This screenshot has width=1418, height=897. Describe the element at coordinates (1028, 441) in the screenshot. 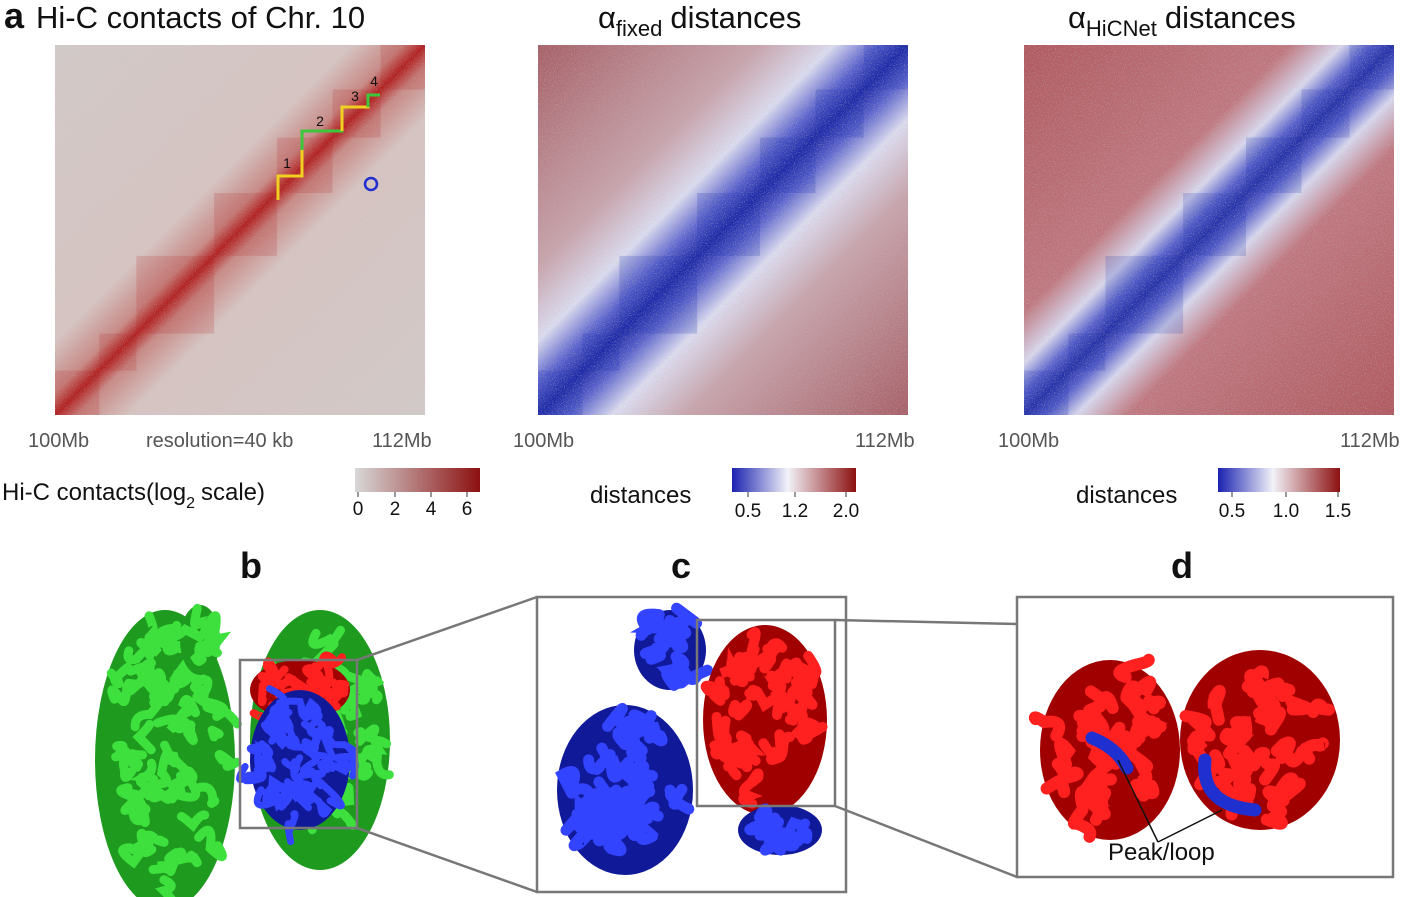

I see `axis-start: 100Mb` at that location.